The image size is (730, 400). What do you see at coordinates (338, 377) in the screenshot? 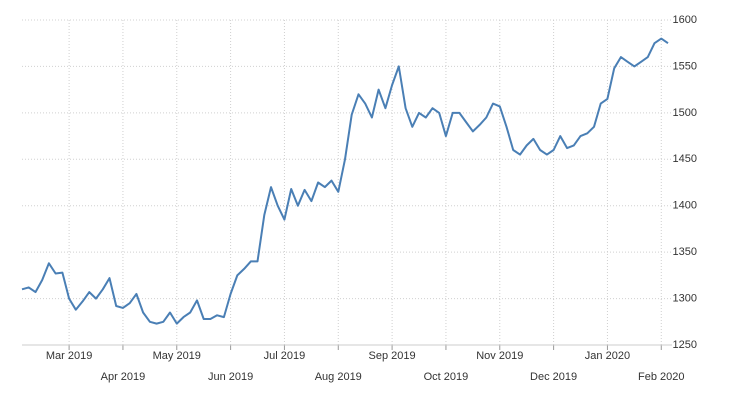
I see `x-tick-label: Aug 2019` at bounding box center [338, 377].